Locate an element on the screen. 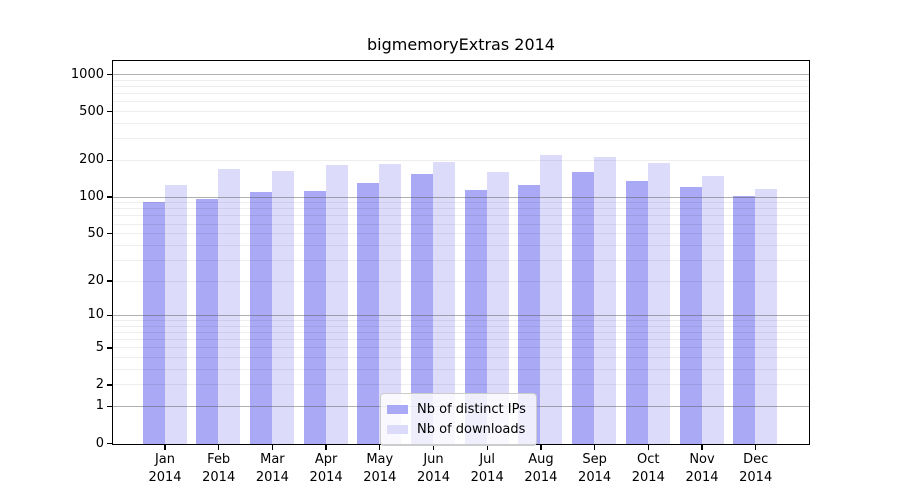 The height and width of the screenshot is (500, 900). bar-downloads-may is located at coordinates (390, 304).